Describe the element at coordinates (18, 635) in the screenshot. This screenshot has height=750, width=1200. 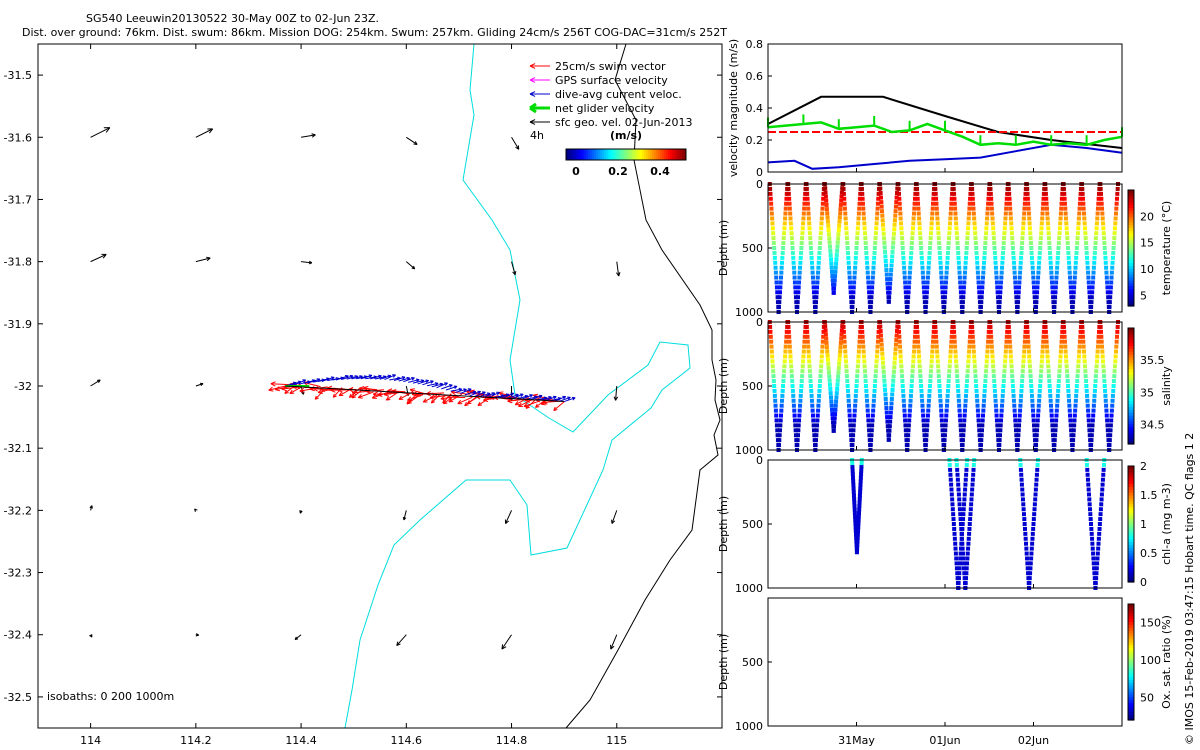
I see `map-ytick-label: -32.4` at that location.